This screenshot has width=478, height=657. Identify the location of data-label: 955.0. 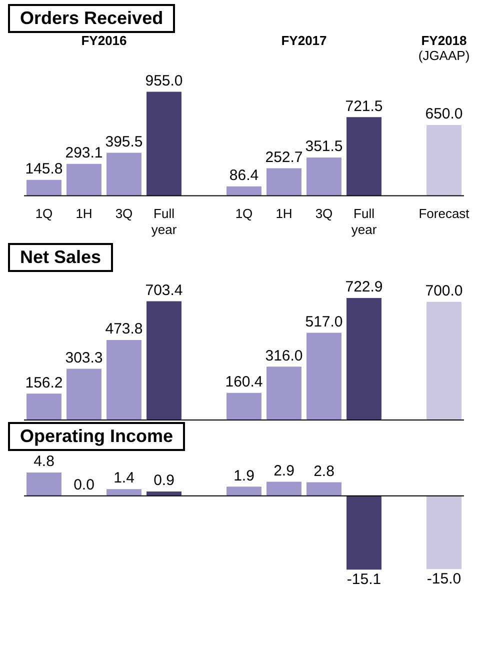
(164, 81).